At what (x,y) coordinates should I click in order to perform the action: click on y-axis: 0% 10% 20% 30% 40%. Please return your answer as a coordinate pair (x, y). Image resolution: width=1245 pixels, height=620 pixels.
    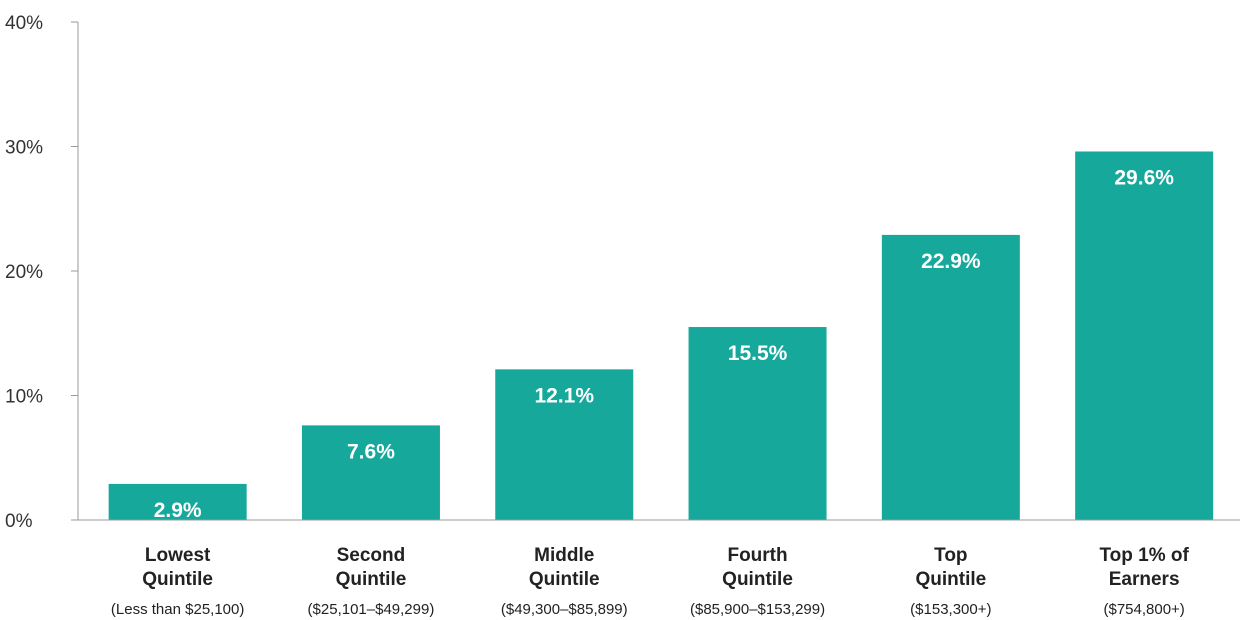
    Looking at the image, I should click on (42, 272).